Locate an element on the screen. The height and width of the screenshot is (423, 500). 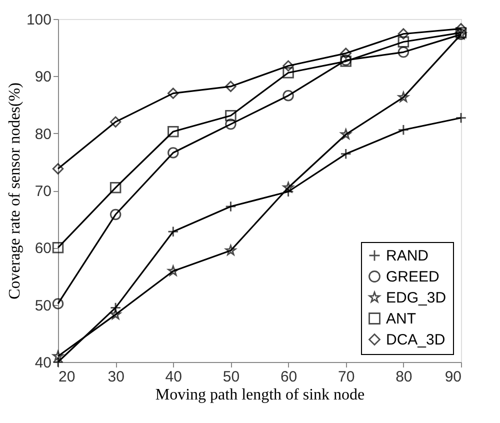
x-tick-label: 40 is located at coordinates (173, 377).